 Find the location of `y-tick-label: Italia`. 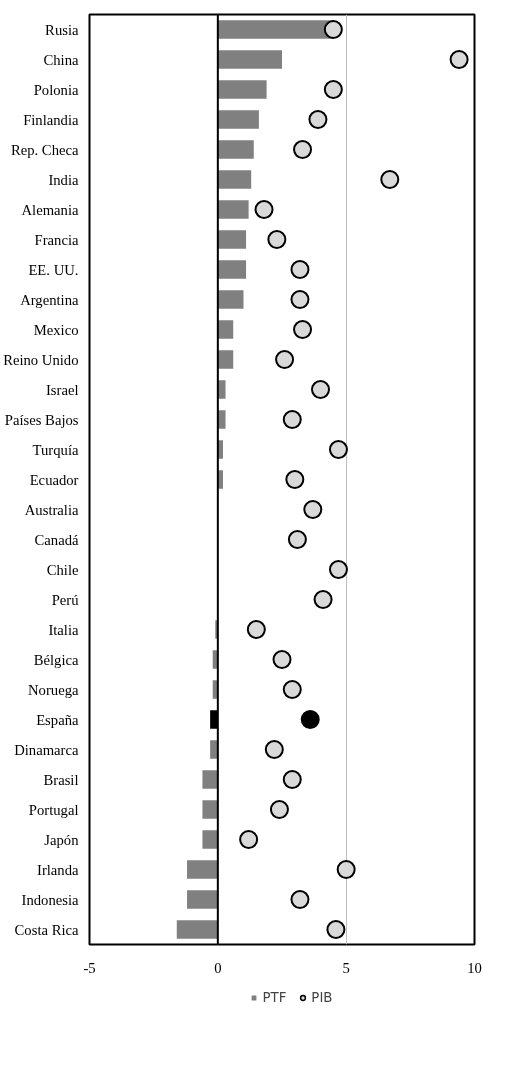

y-tick-label: Italia is located at coordinates (63, 629).